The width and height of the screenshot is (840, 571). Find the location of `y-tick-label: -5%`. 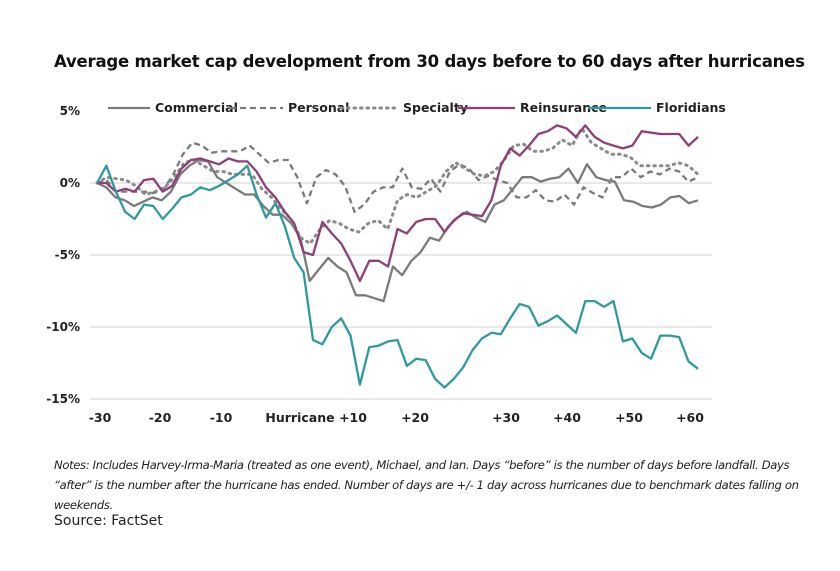

y-tick-label: -5% is located at coordinates (67, 255).